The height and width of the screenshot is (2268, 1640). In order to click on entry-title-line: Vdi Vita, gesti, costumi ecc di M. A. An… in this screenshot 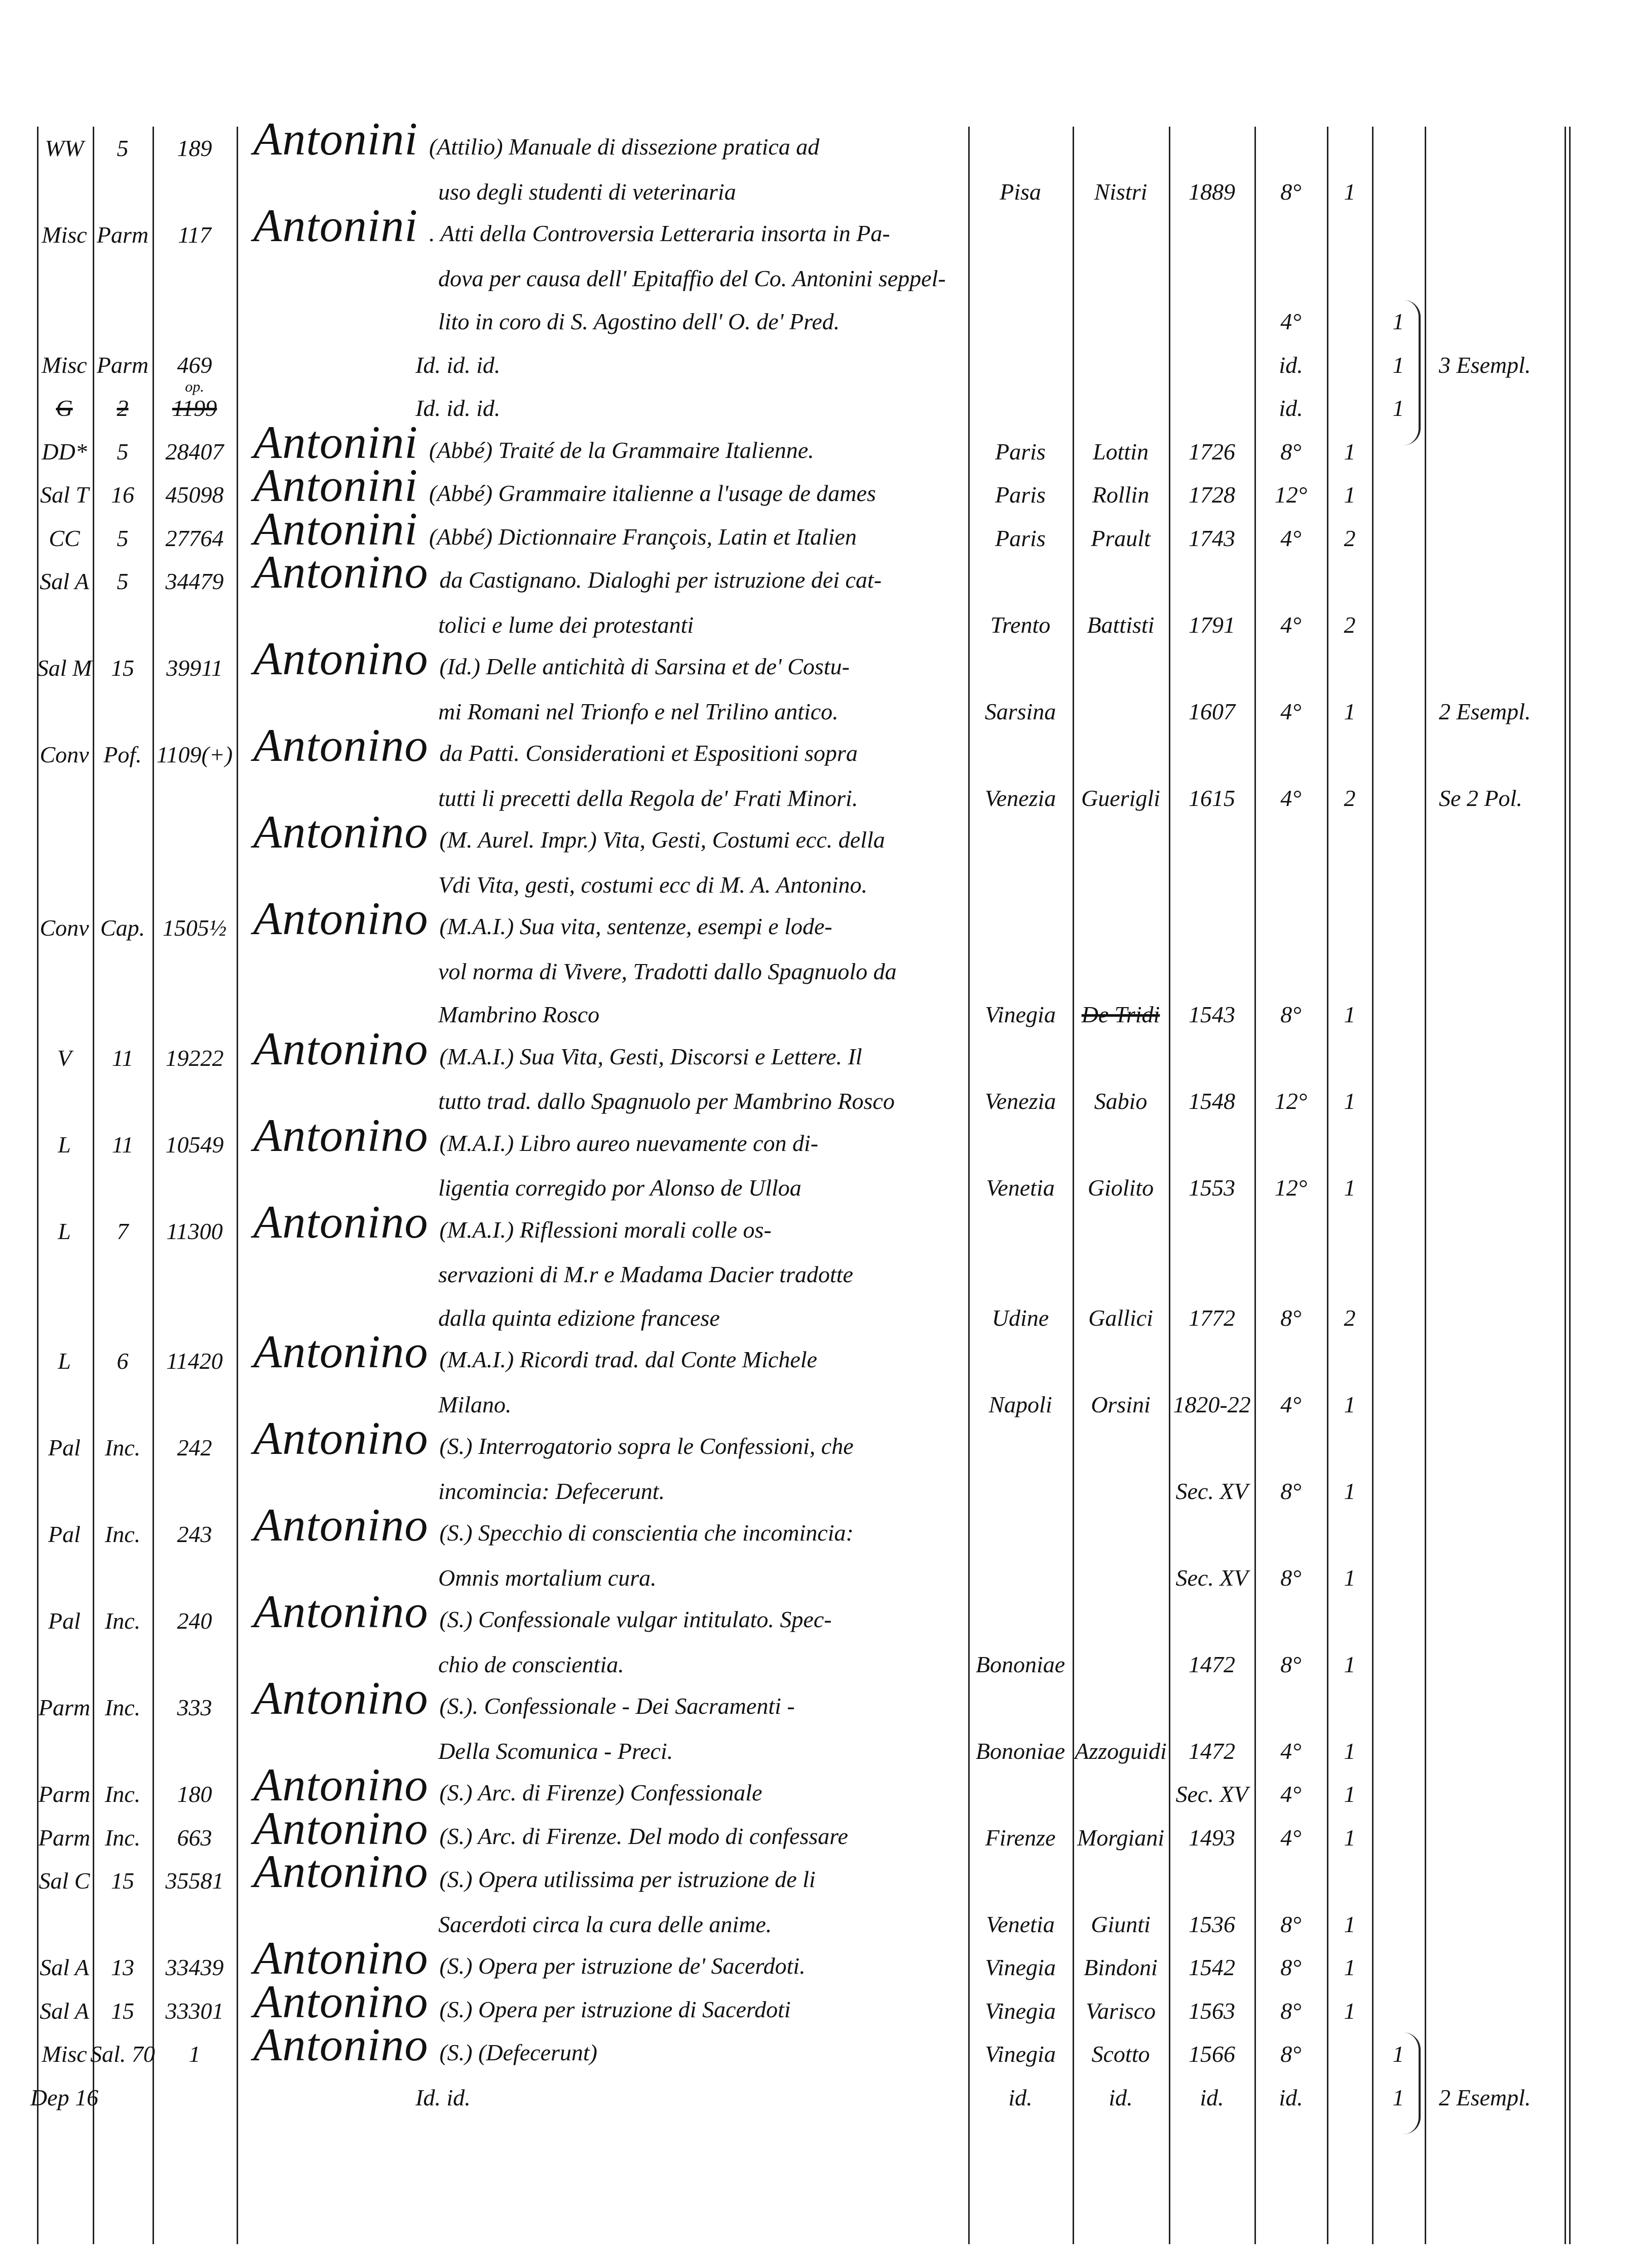, I will do `click(653, 884)`.